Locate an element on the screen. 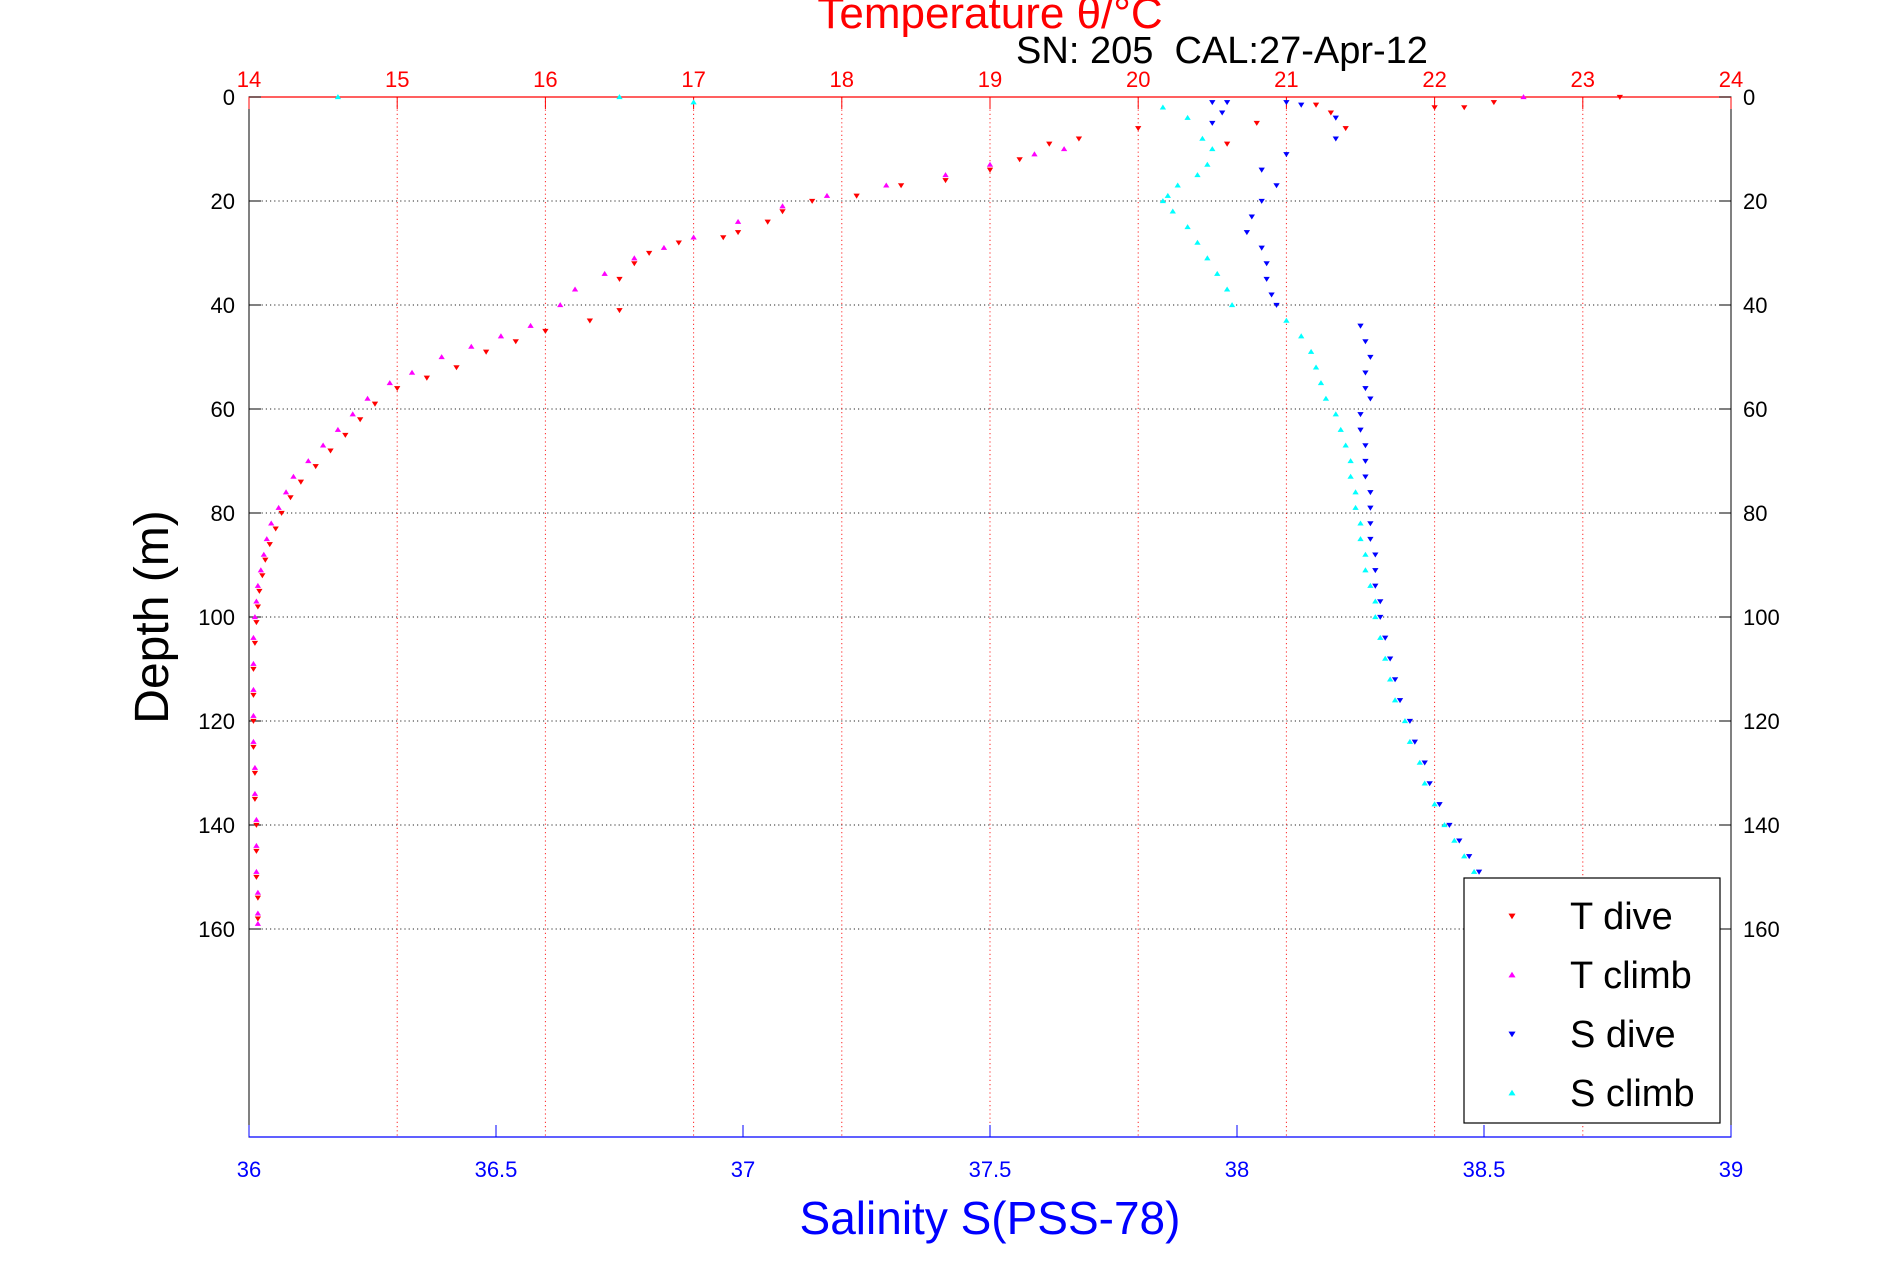 The image size is (1891, 1262). legend-label-t-dive: T dive is located at coordinates (1621, 917).